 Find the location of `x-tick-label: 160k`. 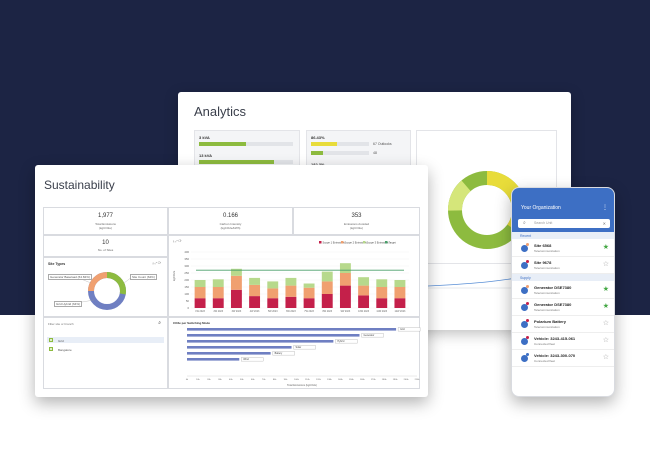

x-tick-label: 160k is located at coordinates (363, 380).